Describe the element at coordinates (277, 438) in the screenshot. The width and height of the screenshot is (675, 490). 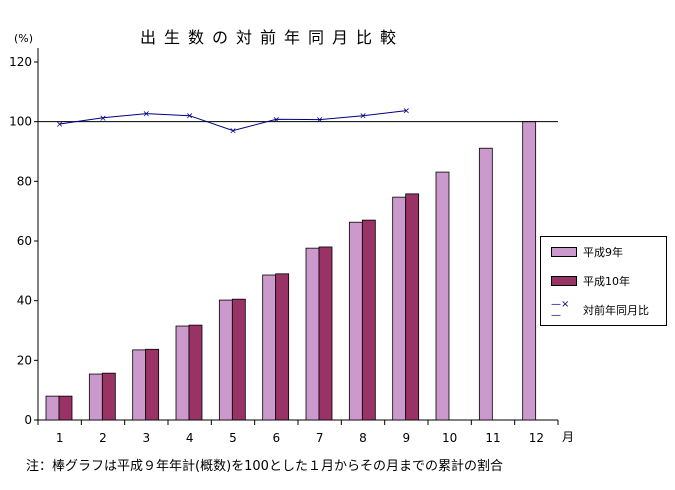
I see `x-tick-label: 6` at that location.